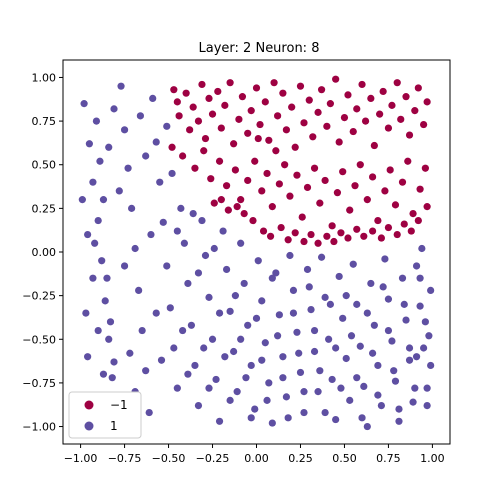 This screenshot has width=500, height=500. Describe the element at coordinates (44, 121) in the screenshot. I see `y-tick-label: 0.75` at that location.